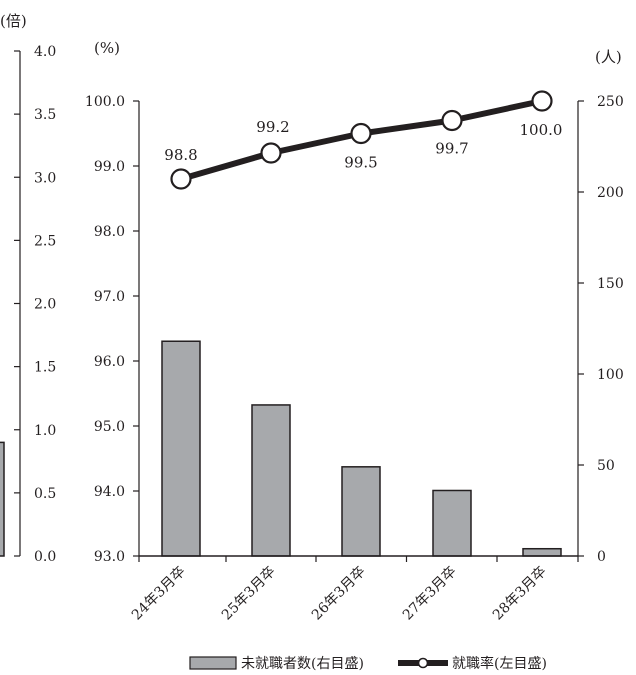 This screenshot has width=636, height=675. Describe the element at coordinates (109, 297) in the screenshot. I see `left-tick-label: 97.0` at that location.